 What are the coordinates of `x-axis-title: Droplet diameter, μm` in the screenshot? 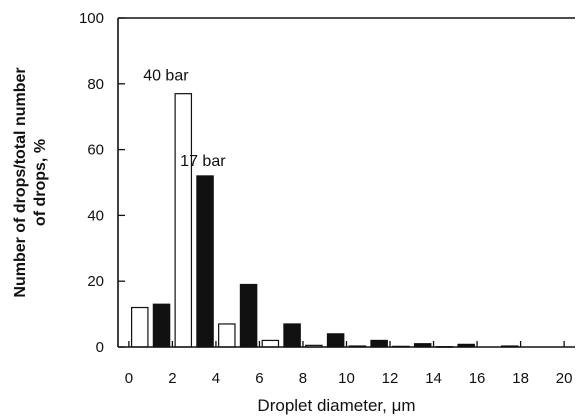 It's located at (336, 405).